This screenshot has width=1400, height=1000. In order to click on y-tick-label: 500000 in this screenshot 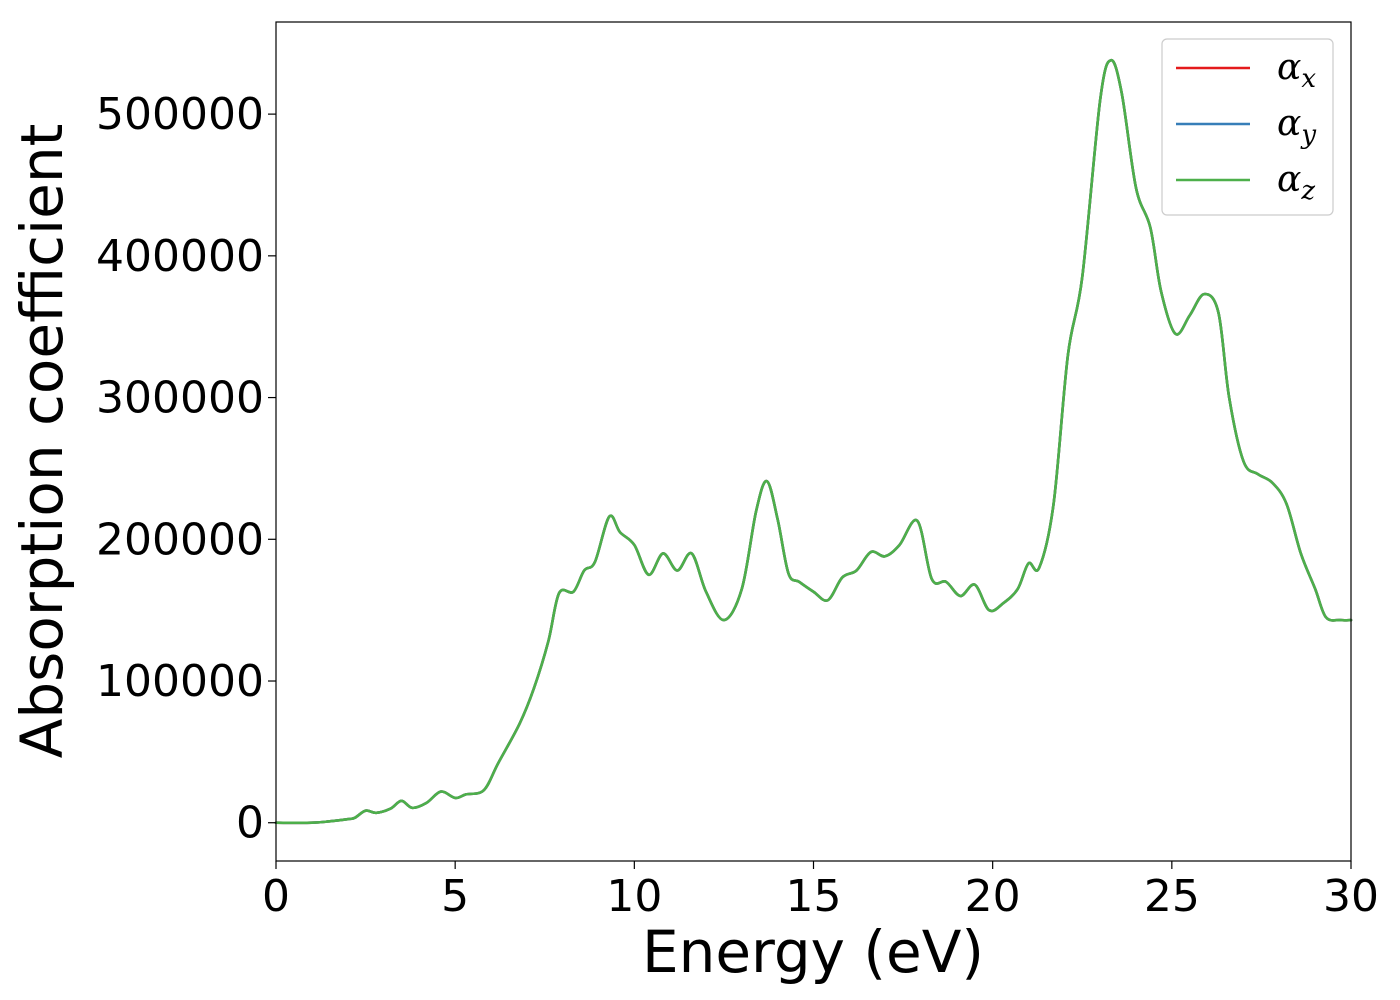, I will do `click(180, 114)`.